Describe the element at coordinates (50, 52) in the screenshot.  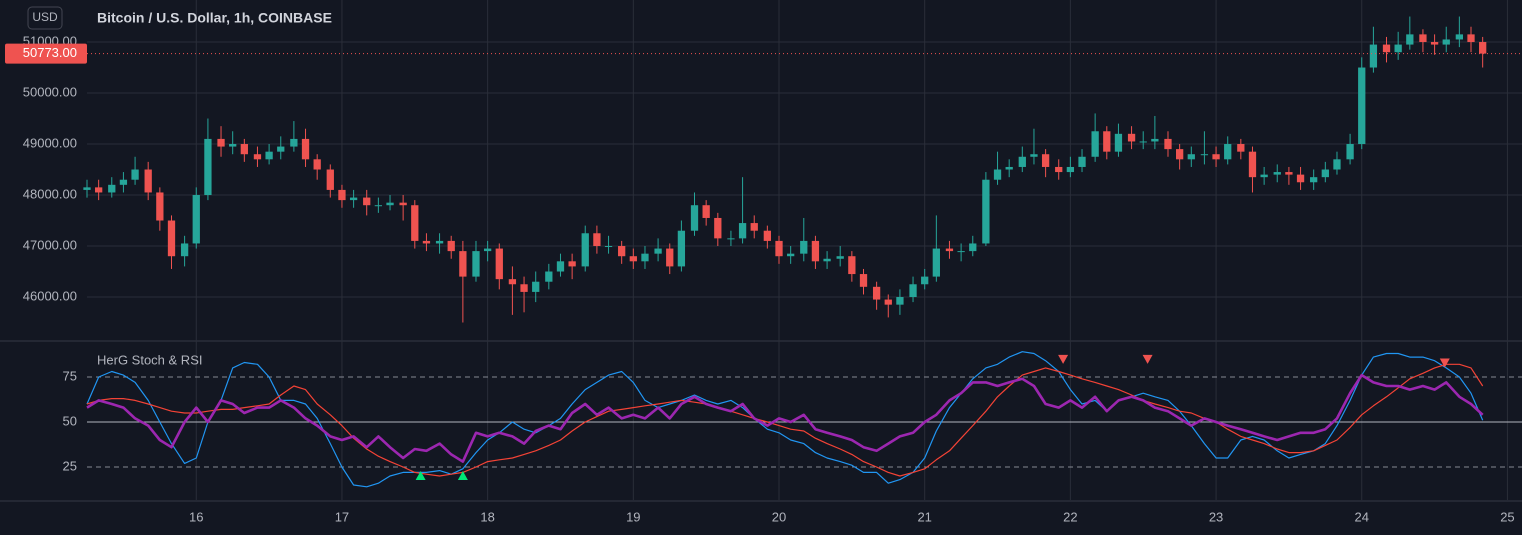
I see `last-price-label: 50773.00` at that location.